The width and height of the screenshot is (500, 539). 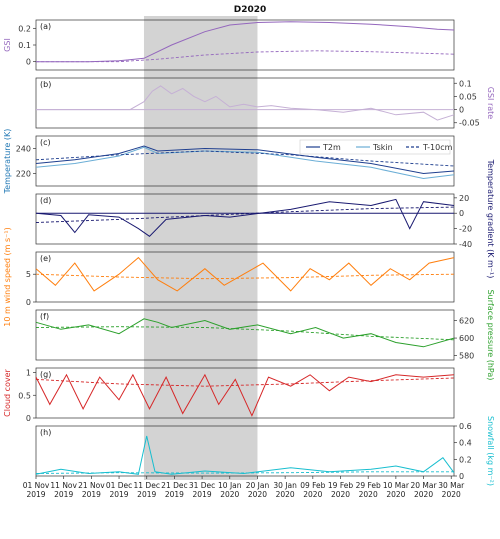 I want to click on legend-label: T2m, so click(x=331, y=147).